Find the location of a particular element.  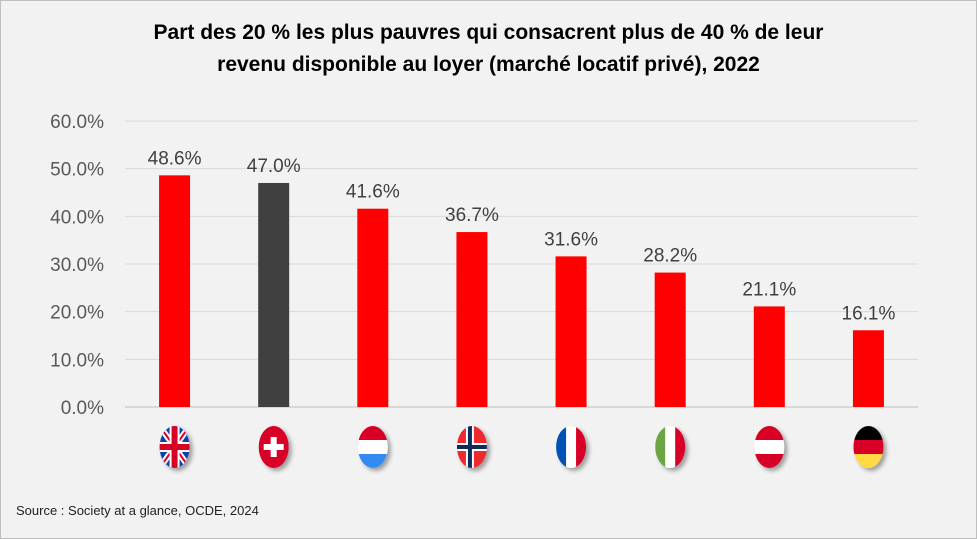

data-label: 48.6% is located at coordinates (175, 158).